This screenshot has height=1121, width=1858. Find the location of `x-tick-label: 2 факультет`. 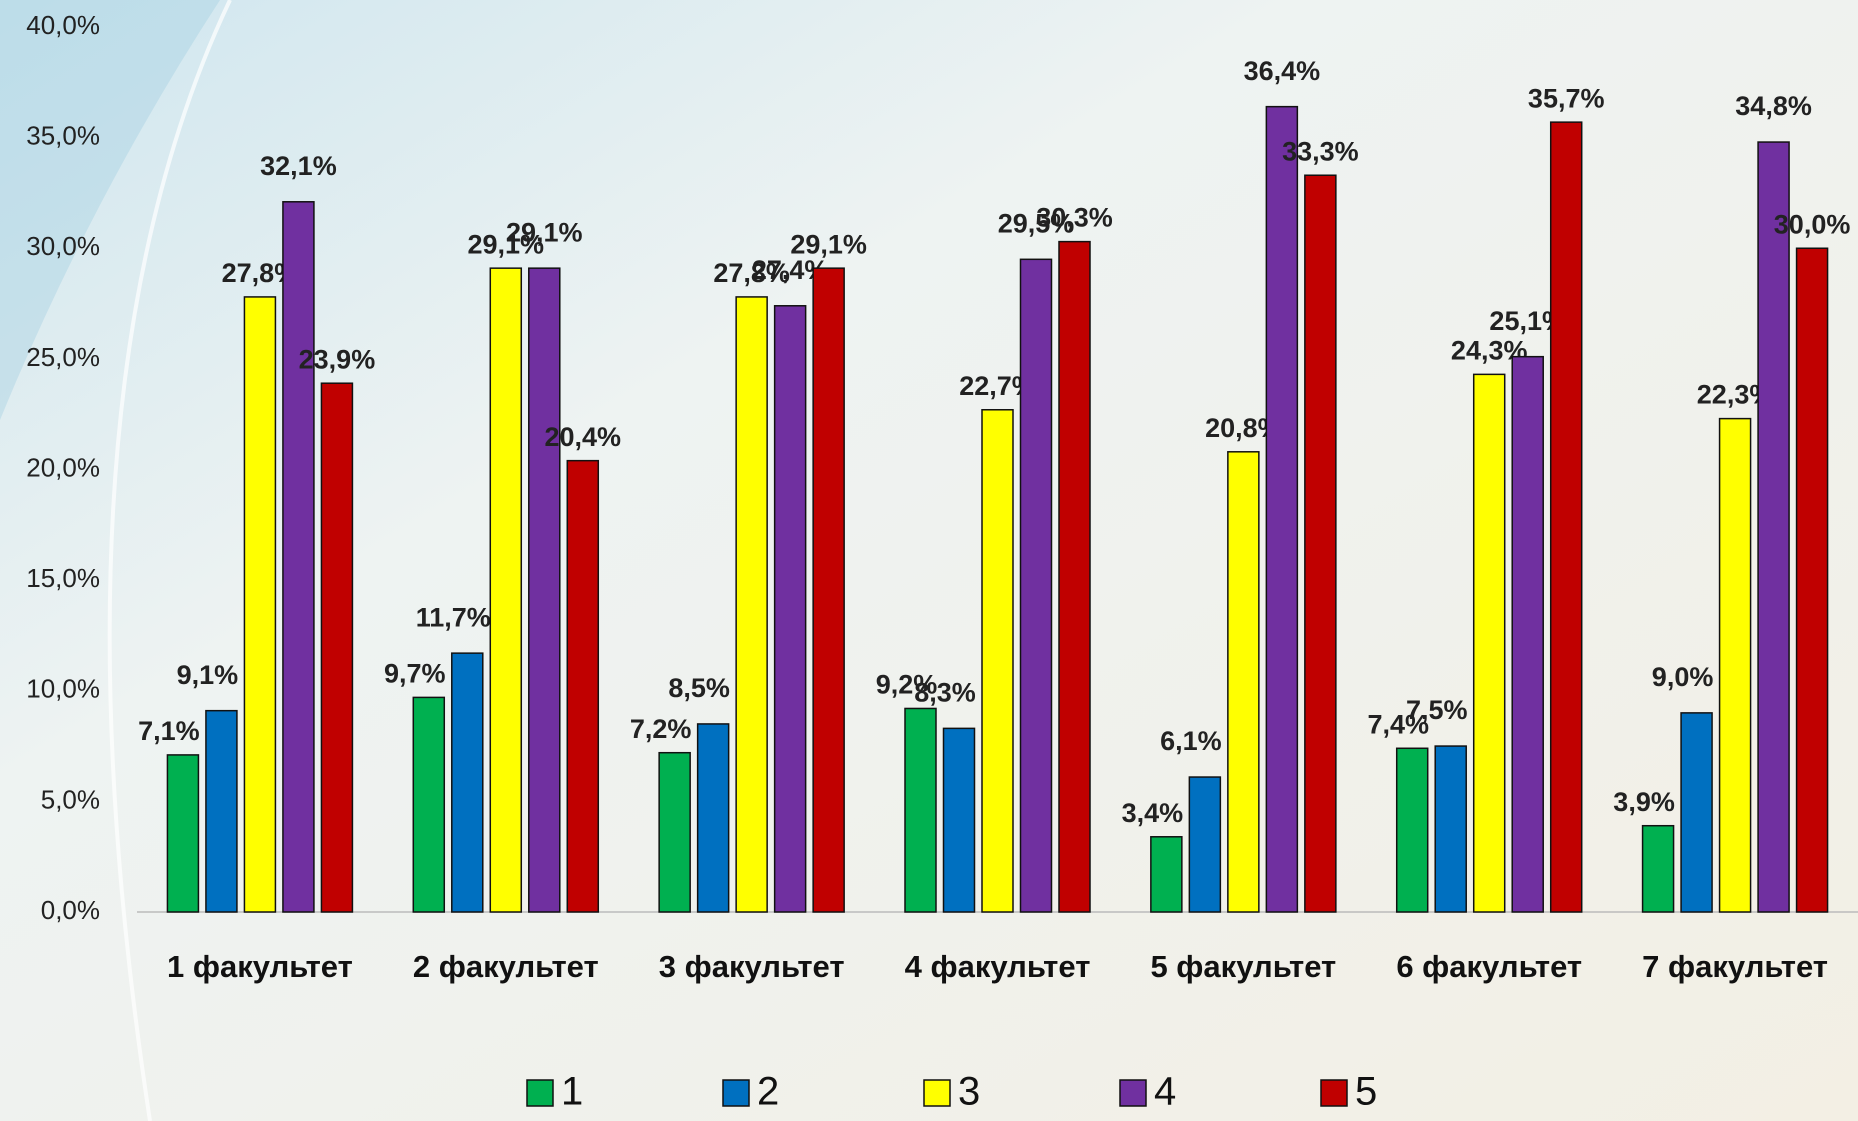

x-tick-label: 2 факультет is located at coordinates (506, 966).